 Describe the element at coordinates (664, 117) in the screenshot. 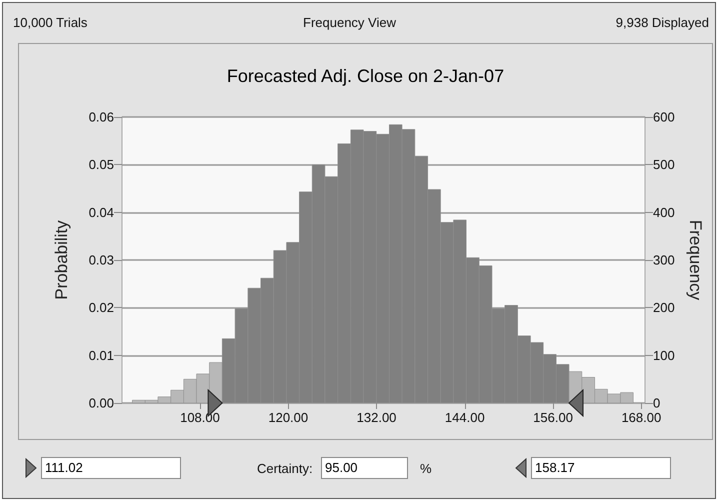

I see `y2-tick-label: 600` at that location.